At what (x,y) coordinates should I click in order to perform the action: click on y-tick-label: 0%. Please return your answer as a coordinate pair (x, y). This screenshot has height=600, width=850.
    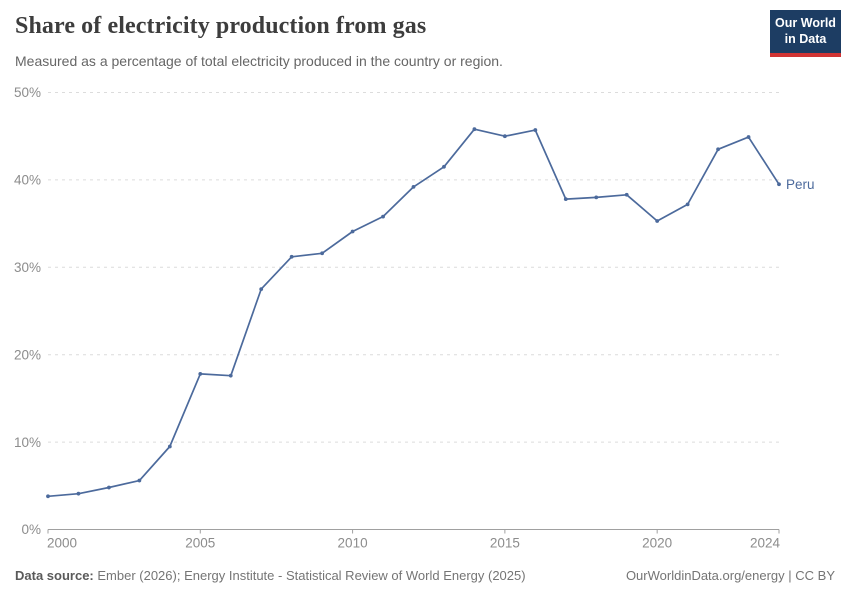
    Looking at the image, I should click on (31, 529).